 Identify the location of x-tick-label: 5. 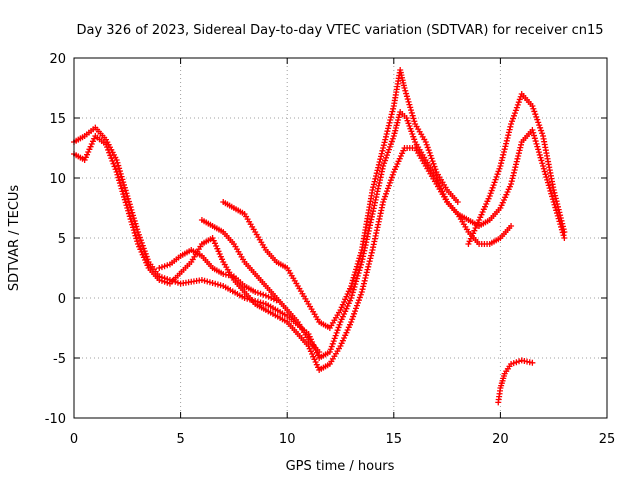
(180, 439).